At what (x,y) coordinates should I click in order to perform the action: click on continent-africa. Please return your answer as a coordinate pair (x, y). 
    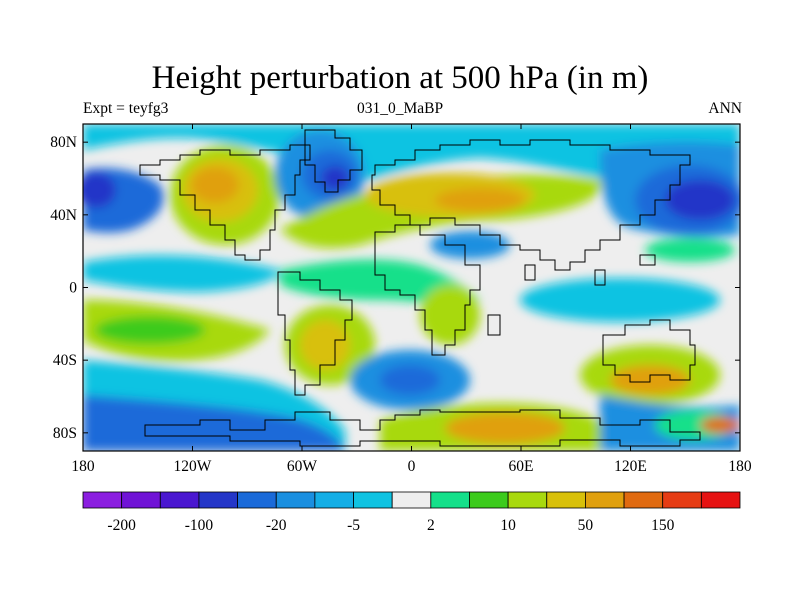
    Looking at the image, I should click on (427, 290).